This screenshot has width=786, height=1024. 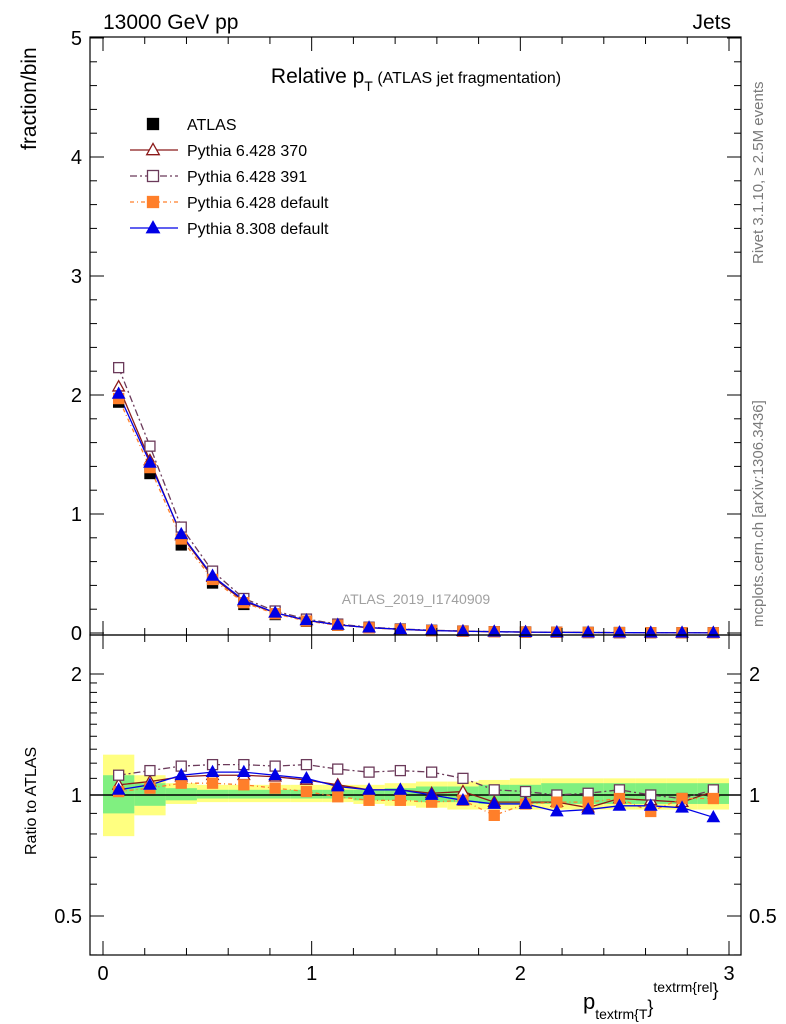 What do you see at coordinates (754, 796) in the screenshot?
I see `ratio-tick-label-right: 1` at bounding box center [754, 796].